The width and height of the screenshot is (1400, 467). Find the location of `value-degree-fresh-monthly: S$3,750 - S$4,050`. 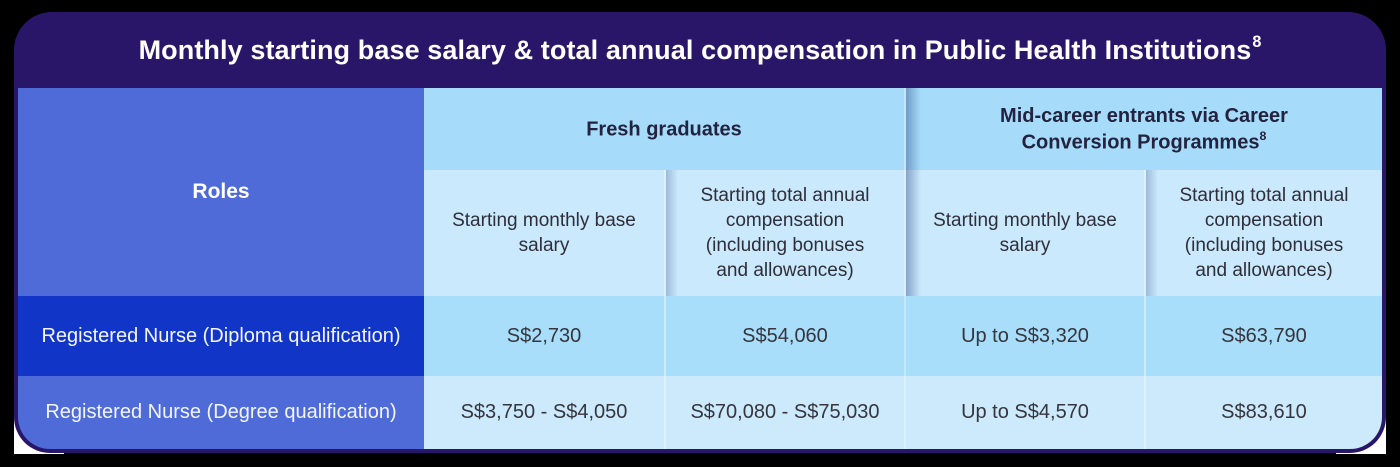

value-degree-fresh-monthly: S$3,750 - S$4,050 is located at coordinates (544, 412).